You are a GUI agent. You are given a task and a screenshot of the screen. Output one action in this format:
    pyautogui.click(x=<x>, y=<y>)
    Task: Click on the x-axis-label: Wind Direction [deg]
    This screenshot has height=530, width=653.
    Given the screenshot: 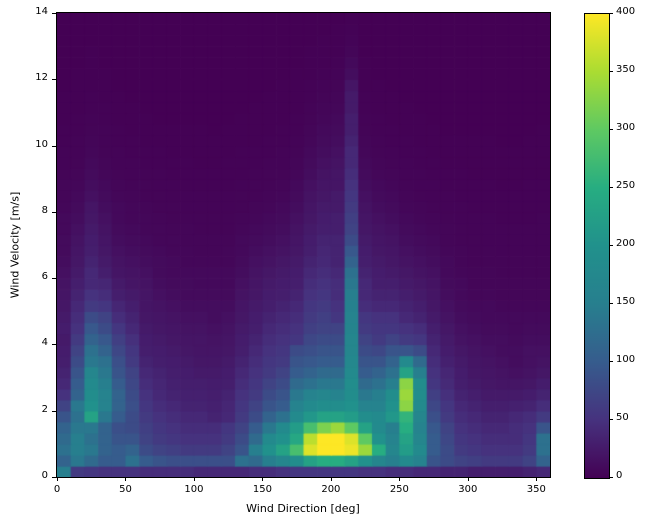 What is the action you would take?
    pyautogui.click(x=303, y=508)
    